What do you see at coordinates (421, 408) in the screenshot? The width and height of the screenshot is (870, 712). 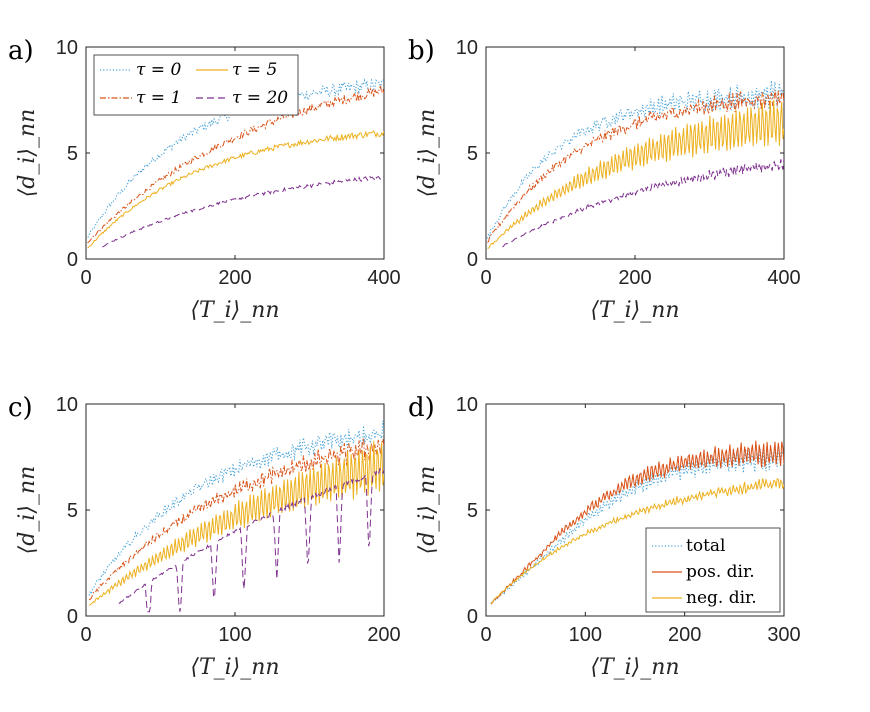 I see `panel-label: d)` at bounding box center [421, 408].